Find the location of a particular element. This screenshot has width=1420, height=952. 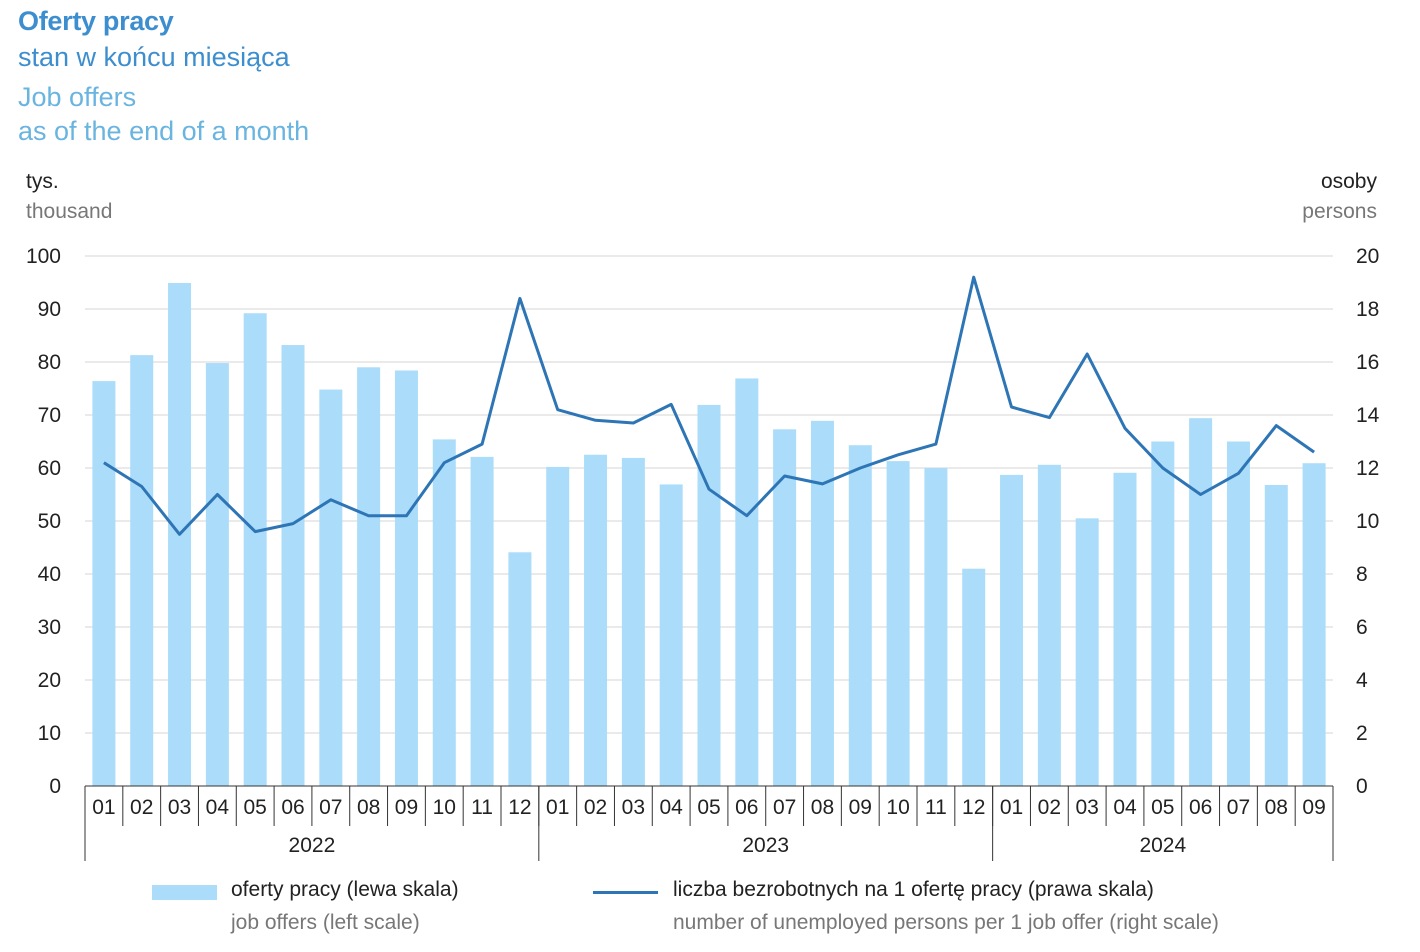

right-unit-pl: osoby is located at coordinates (1348, 181).